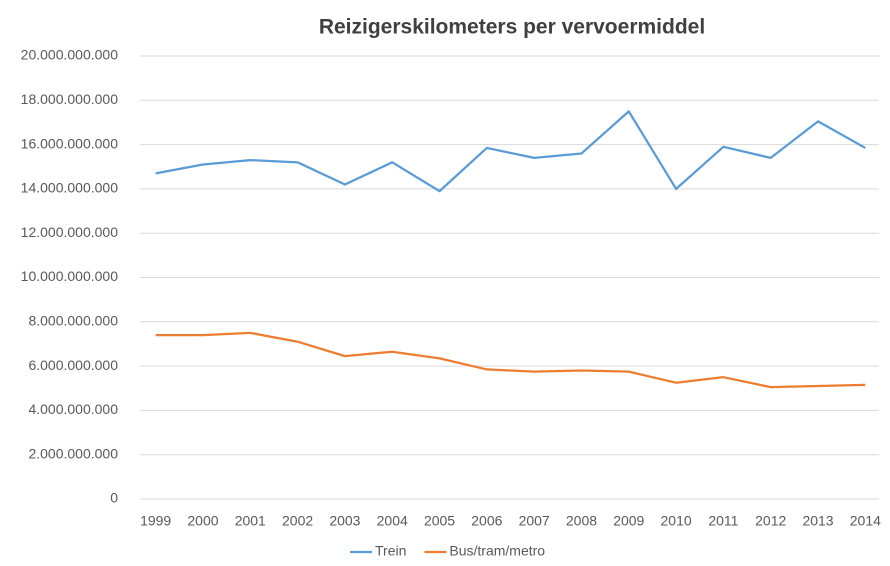 The image size is (890, 566). I want to click on legend-label: Trein, so click(390, 551).